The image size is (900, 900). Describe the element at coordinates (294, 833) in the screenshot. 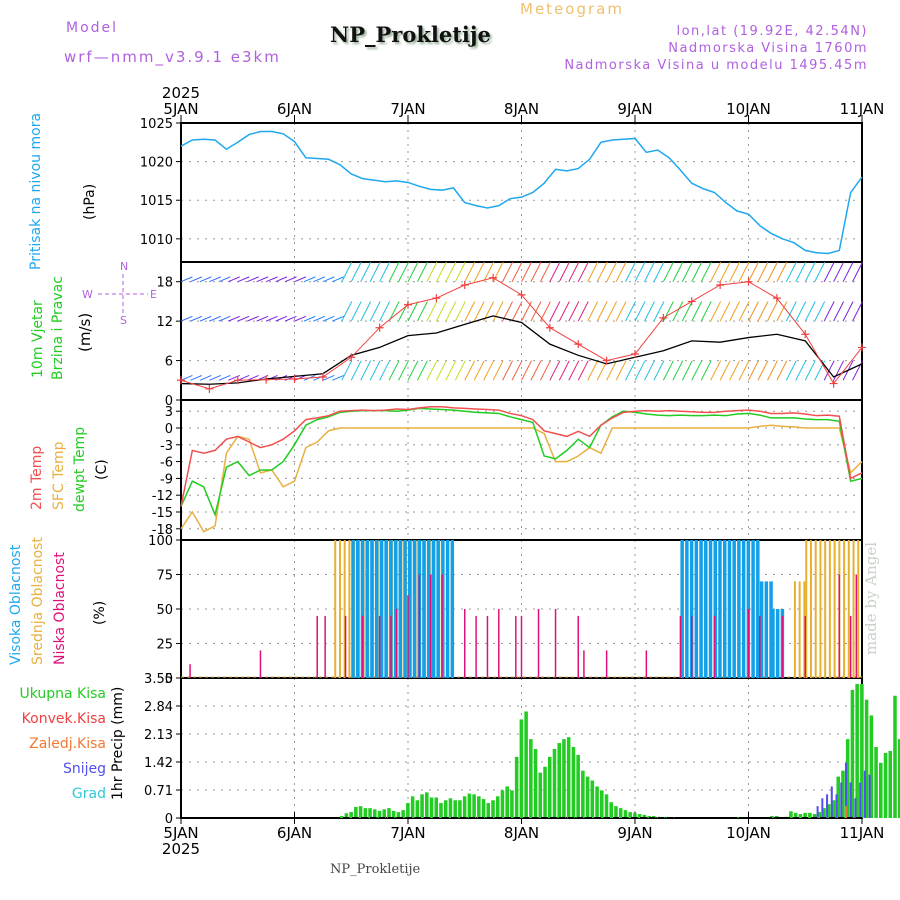

I see `x-tick-label-bottom: 6JAN` at that location.